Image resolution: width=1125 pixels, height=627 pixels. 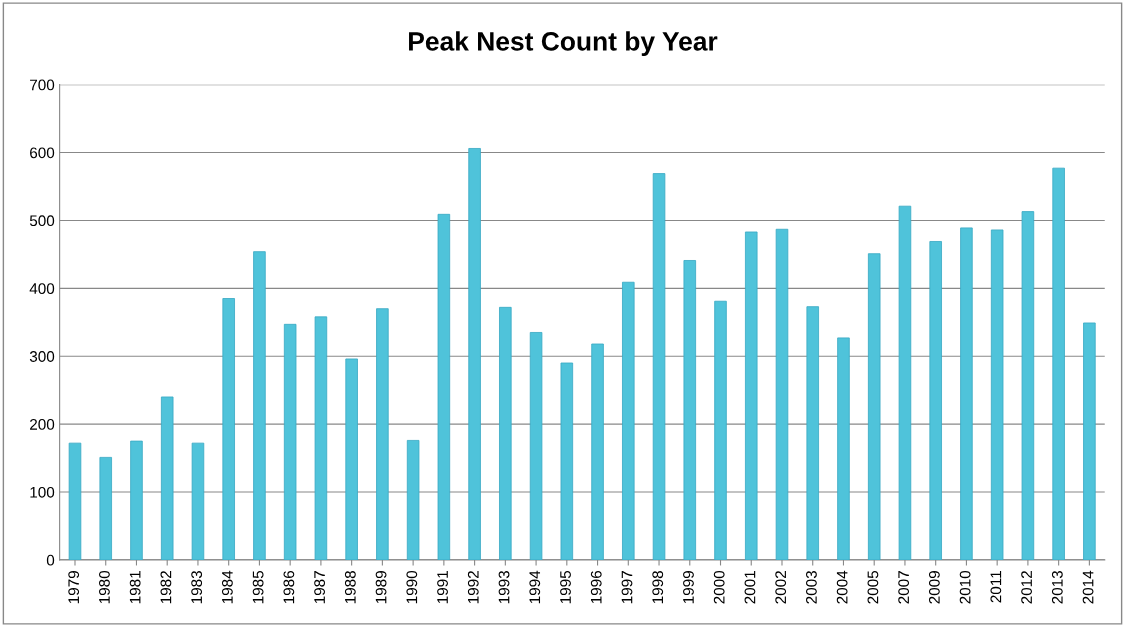 I want to click on x-tick-label: 1979, so click(x=74, y=587).